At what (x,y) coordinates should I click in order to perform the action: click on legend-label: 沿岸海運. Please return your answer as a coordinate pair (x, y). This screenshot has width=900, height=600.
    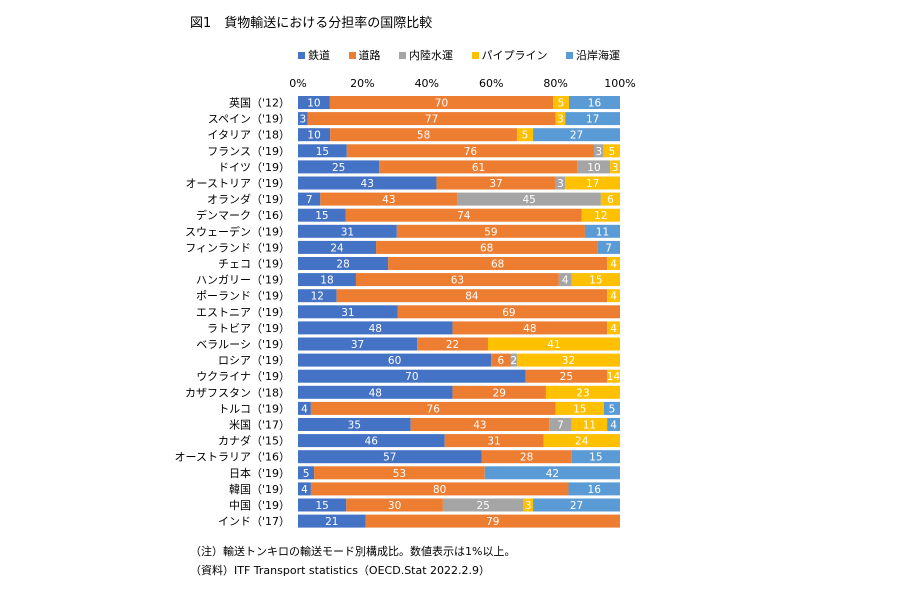
    Looking at the image, I should click on (598, 55).